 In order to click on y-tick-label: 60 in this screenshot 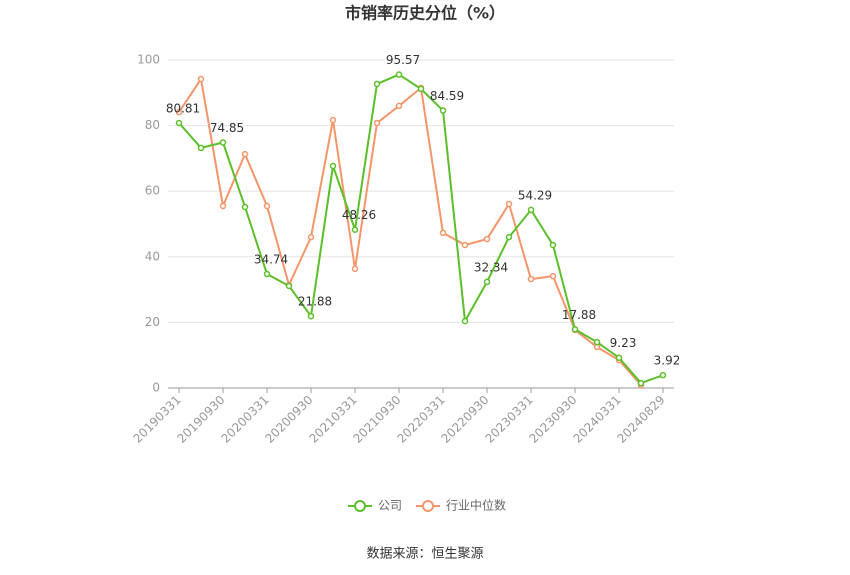, I will do `click(152, 191)`.